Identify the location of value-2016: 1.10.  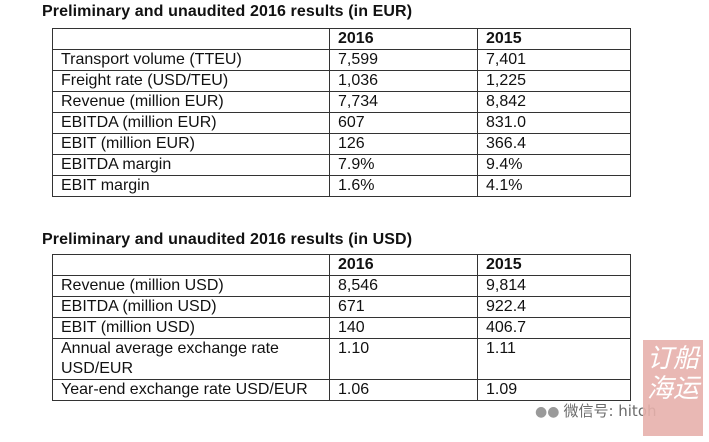
(403, 359).